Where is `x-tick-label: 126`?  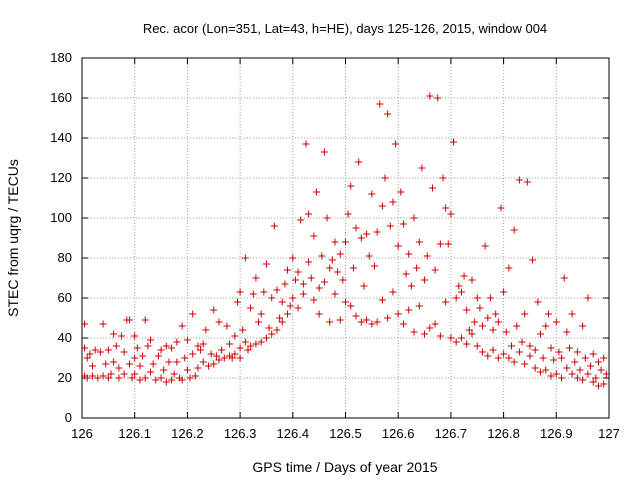
x-tick-label: 126 is located at coordinates (82, 433).